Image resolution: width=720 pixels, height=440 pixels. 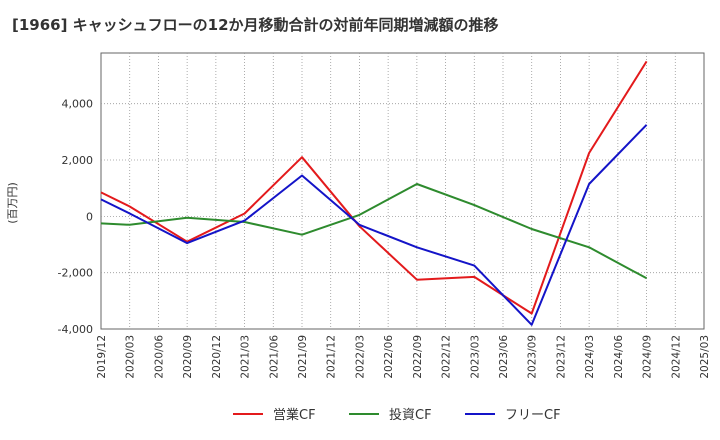 I want to click on legend: 営業CF 投資CF フリーCF, so click(x=397, y=415).